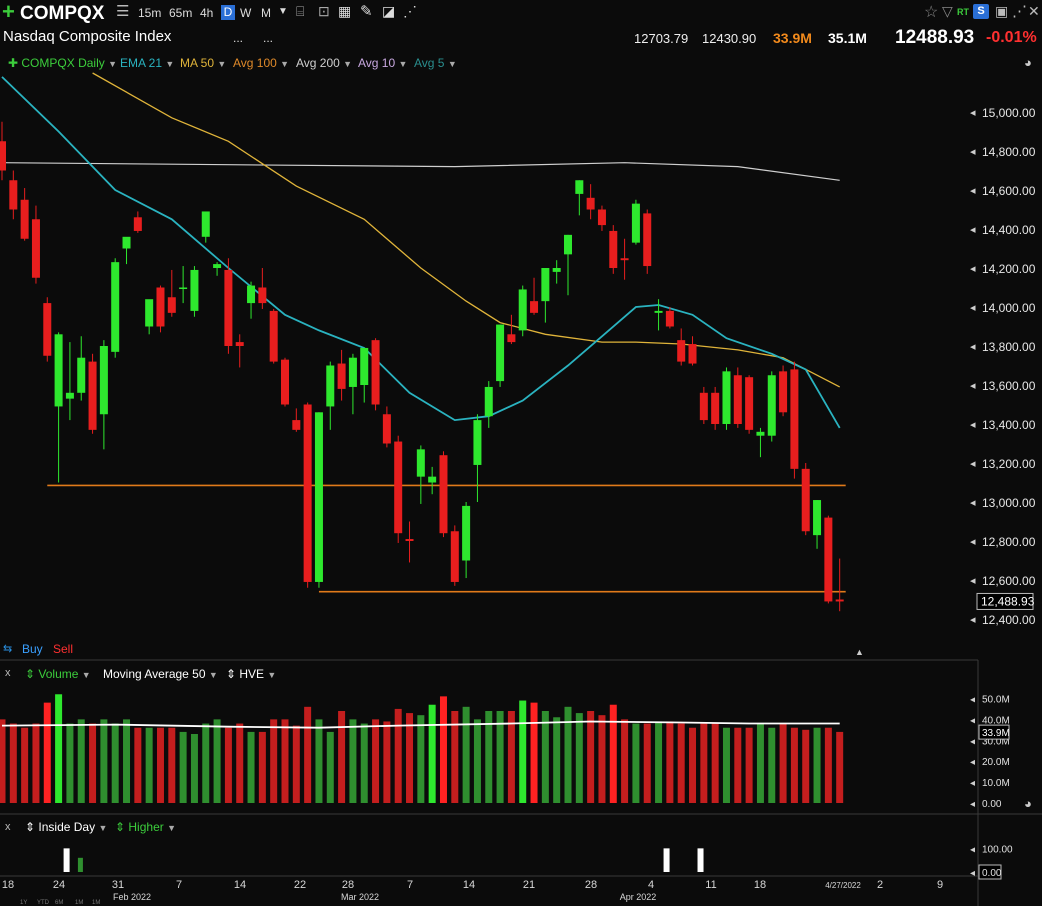 The width and height of the screenshot is (1042, 906). What do you see at coordinates (1002, 11) in the screenshot?
I see `settings-icon: ▣` at bounding box center [1002, 11].